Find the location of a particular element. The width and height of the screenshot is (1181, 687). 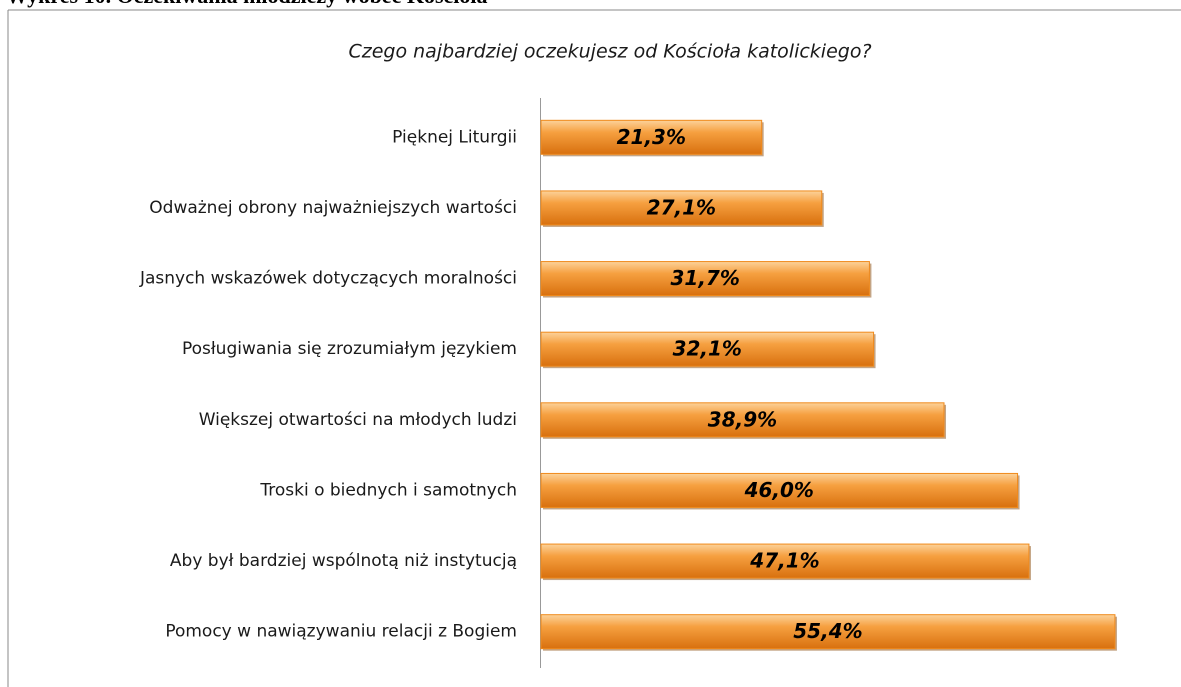

category-label: Jasnych wskazówek dotyczących moralności is located at coordinates (328, 279).